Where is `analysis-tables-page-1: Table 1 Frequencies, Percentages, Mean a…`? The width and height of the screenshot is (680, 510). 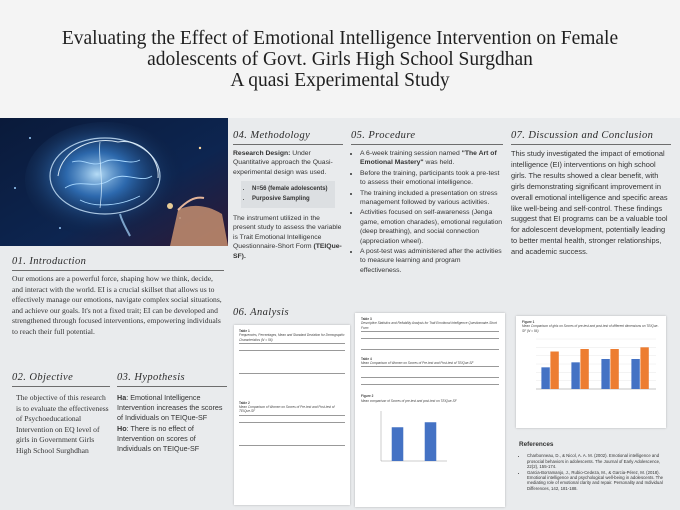 analysis-tables-page-1: Table 1 Frequencies, Percentages, Mean a… is located at coordinates (292, 415).